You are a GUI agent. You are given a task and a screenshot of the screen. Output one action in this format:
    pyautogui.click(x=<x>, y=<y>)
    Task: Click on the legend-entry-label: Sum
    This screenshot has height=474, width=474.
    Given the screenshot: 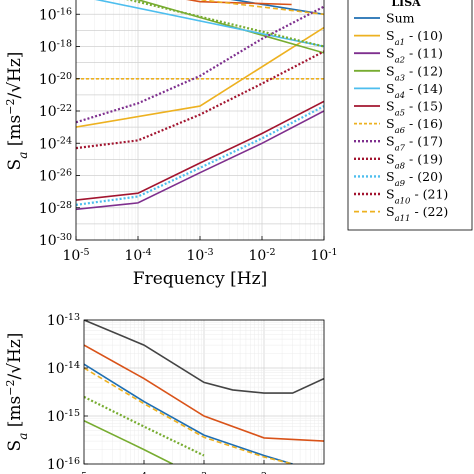 What is the action you would take?
    pyautogui.click(x=400, y=18)
    